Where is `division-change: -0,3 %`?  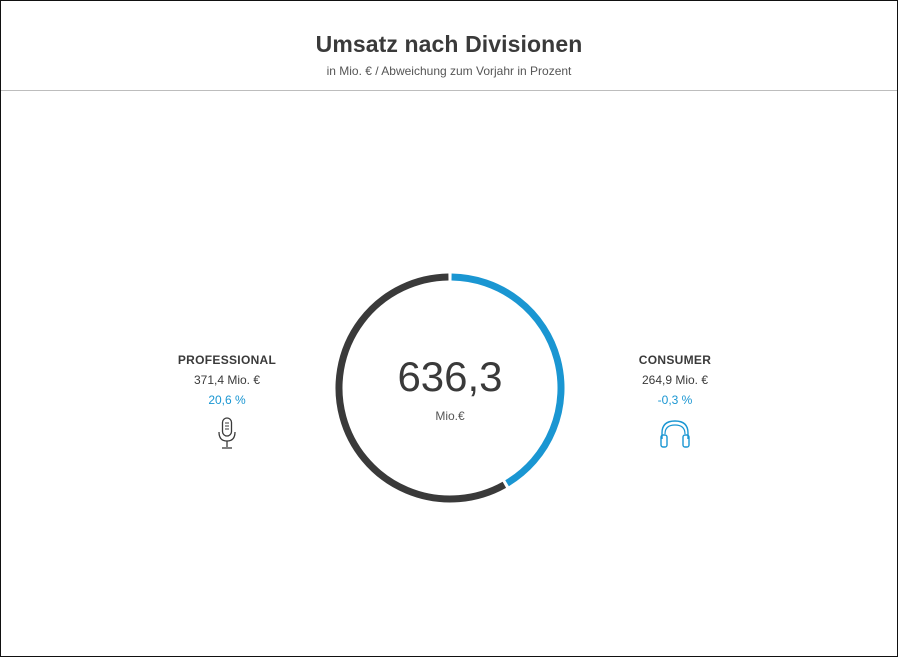
division-change: -0,3 % is located at coordinates (675, 400).